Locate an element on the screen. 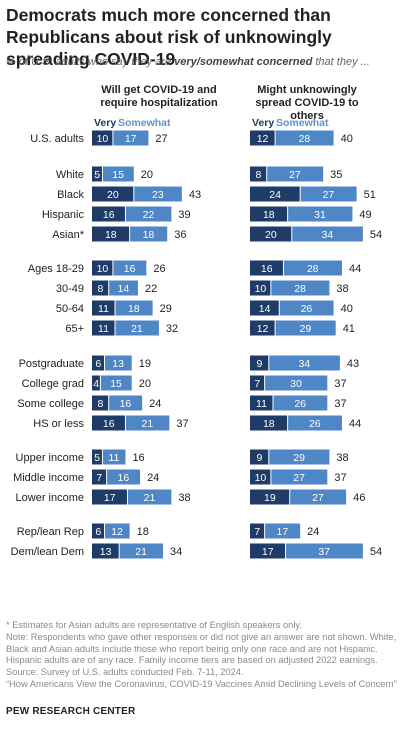  label-net-2-rep-lean-rep: 24 is located at coordinates (313, 532).